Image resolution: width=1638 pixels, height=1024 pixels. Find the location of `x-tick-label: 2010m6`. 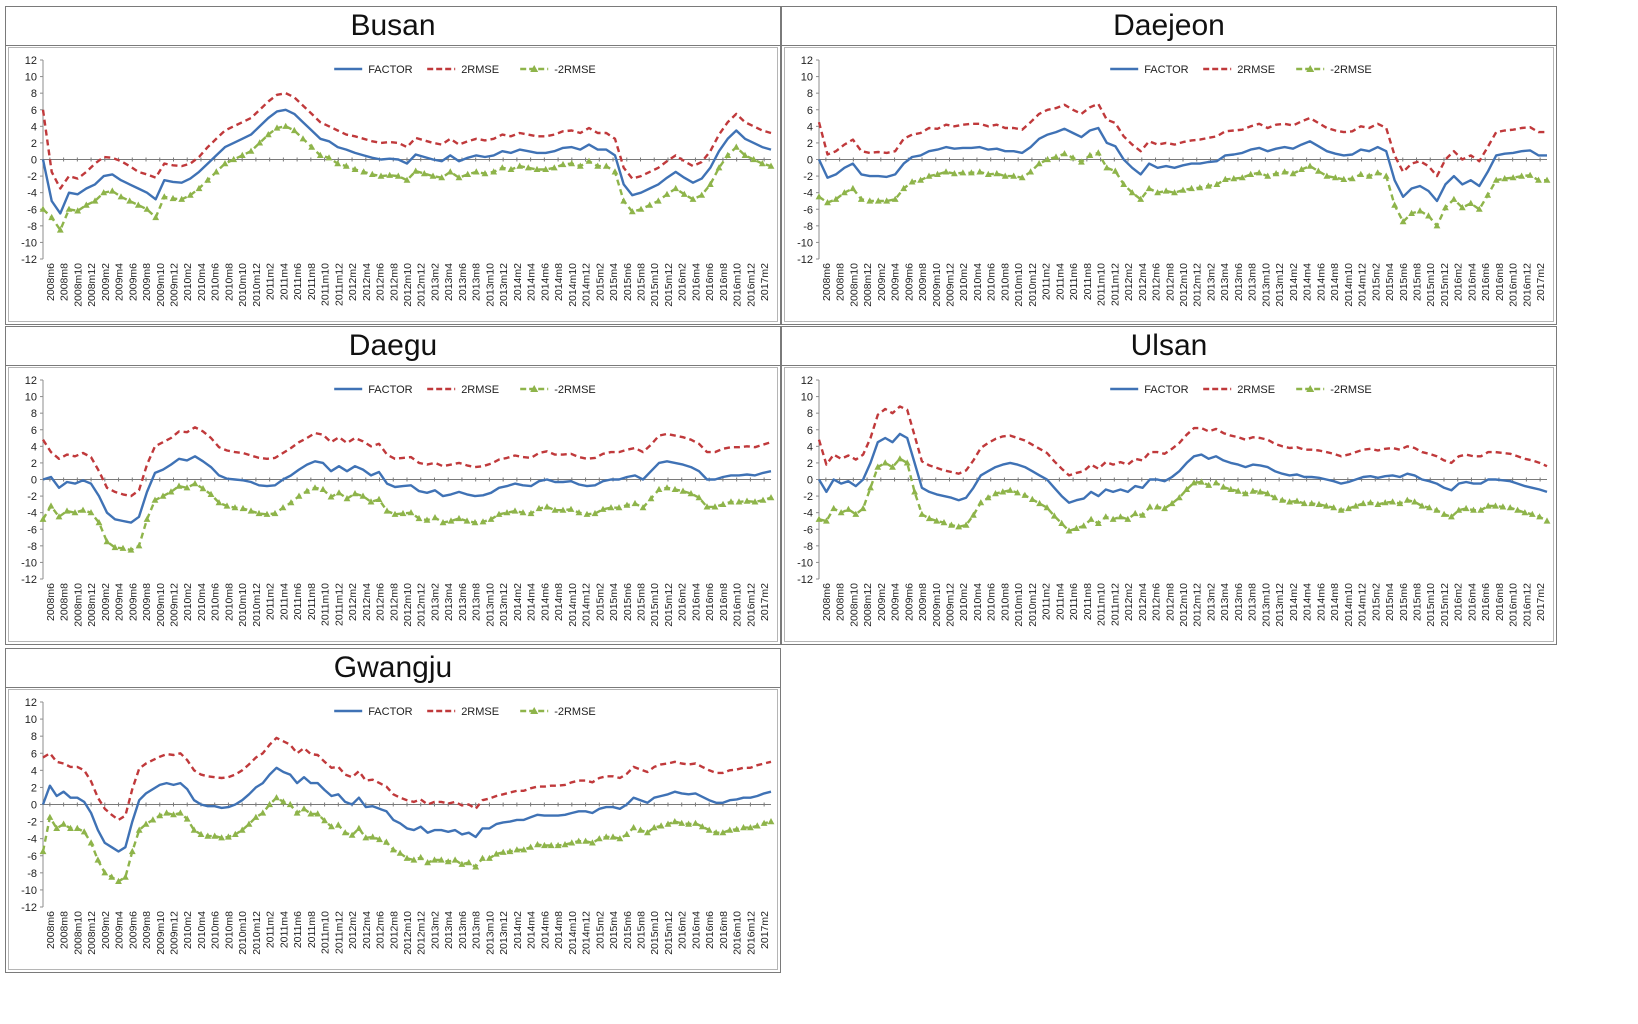

x-tick-label: 2010m6 is located at coordinates (216, 602).